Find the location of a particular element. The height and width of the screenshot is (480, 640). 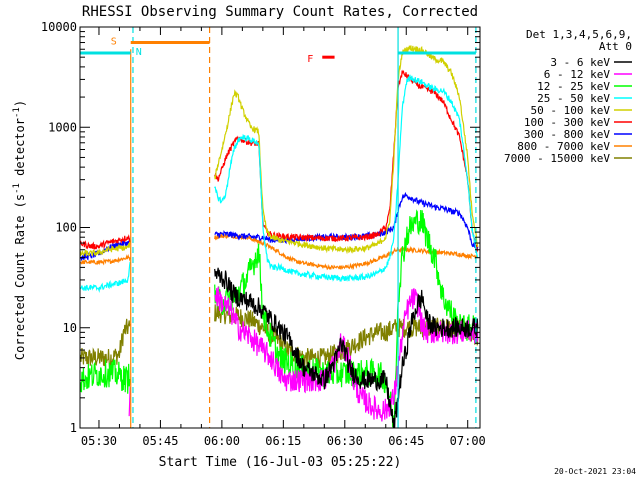

x-tick-label: 06:45 is located at coordinates (406, 441).